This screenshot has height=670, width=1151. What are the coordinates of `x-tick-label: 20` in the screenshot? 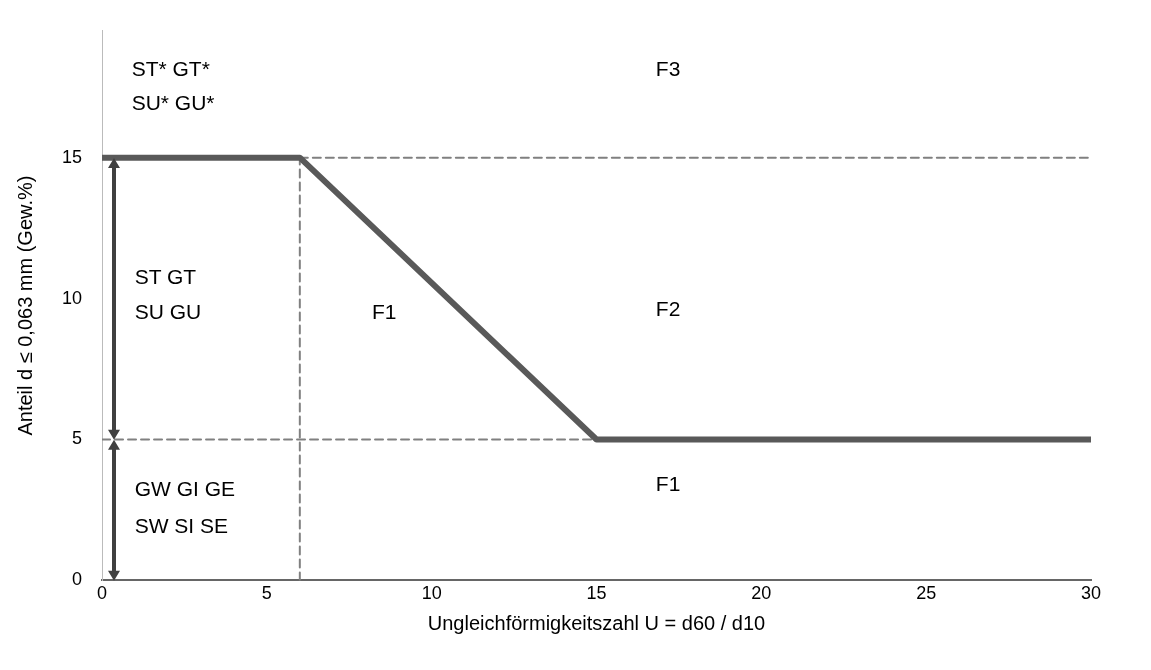 It's located at (761, 593).